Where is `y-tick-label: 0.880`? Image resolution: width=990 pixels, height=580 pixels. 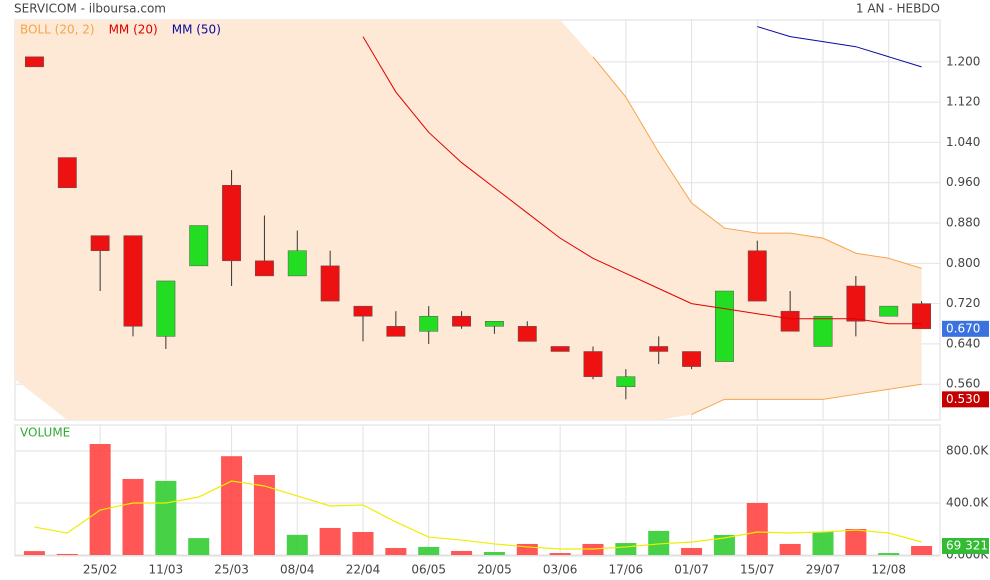
y-tick-label: 0.880 is located at coordinates (963, 223).